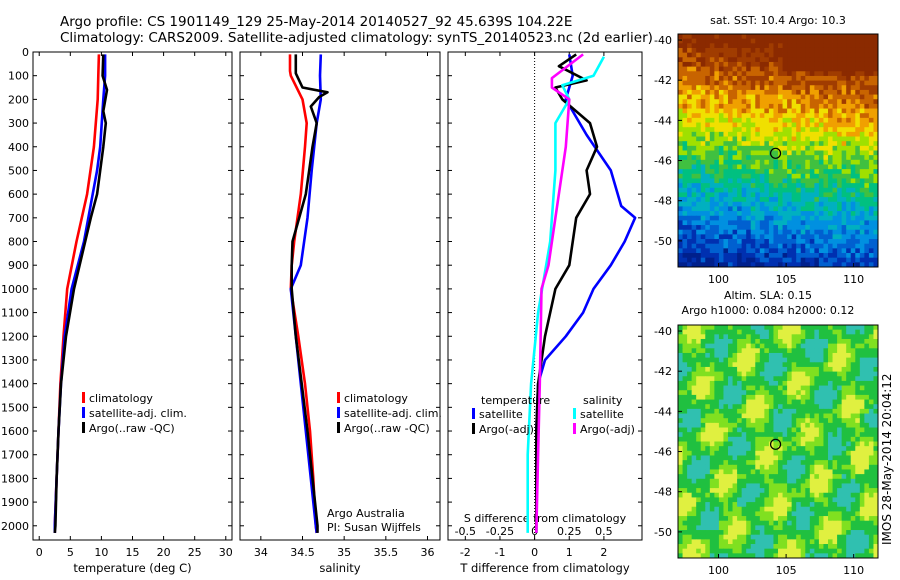 The width and height of the screenshot is (900, 580). Describe the element at coordinates (133, 552) in the screenshot. I see `x-tick-label: 15` at that location.